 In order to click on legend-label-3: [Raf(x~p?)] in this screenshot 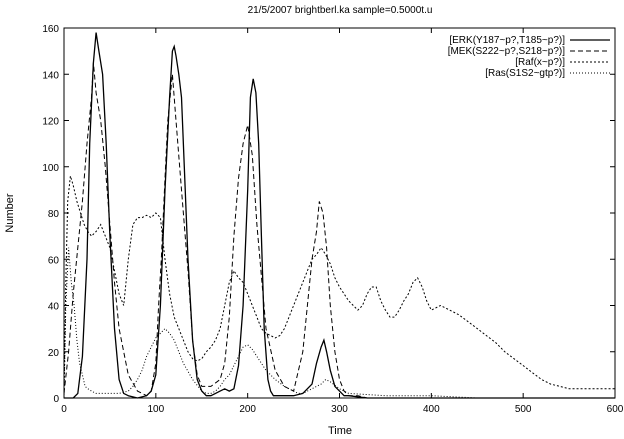, I will do `click(540, 62)`.